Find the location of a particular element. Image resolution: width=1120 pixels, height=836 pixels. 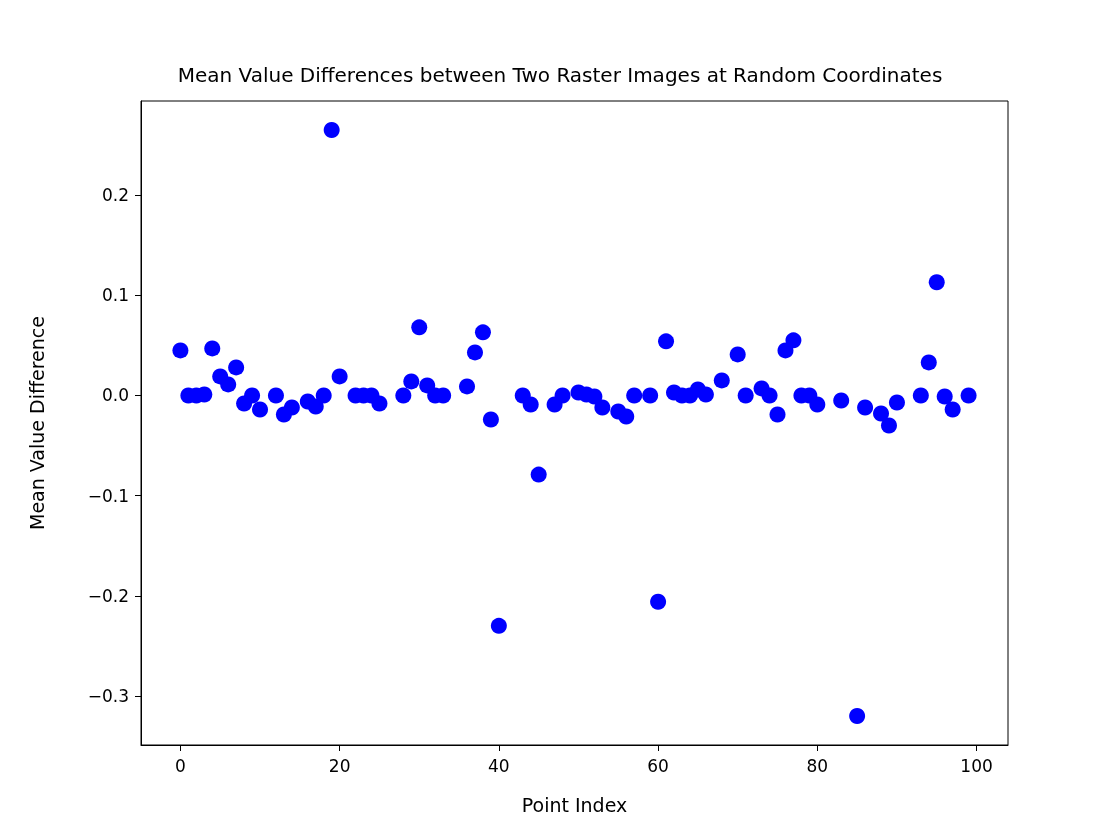

x-tick-label: 20 is located at coordinates (339, 765).